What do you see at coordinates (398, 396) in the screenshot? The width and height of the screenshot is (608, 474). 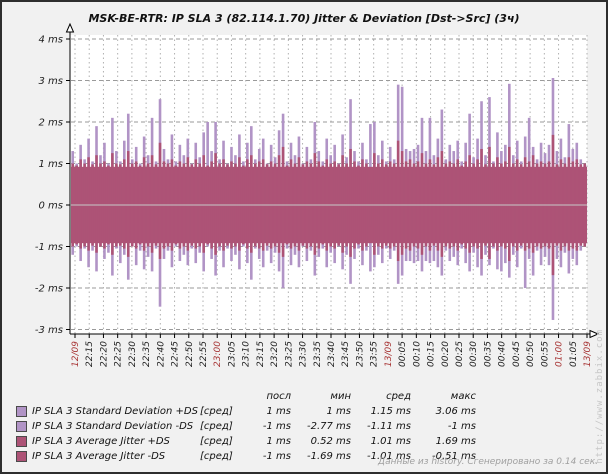 I see `legend-header-avg: сред` at bounding box center [398, 396].